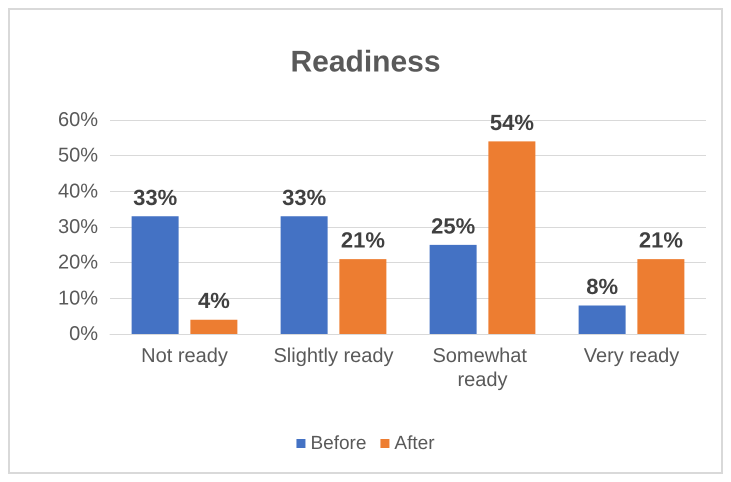  What do you see at coordinates (184, 356) in the screenshot?
I see `x-tick-label: Not ready` at bounding box center [184, 356].